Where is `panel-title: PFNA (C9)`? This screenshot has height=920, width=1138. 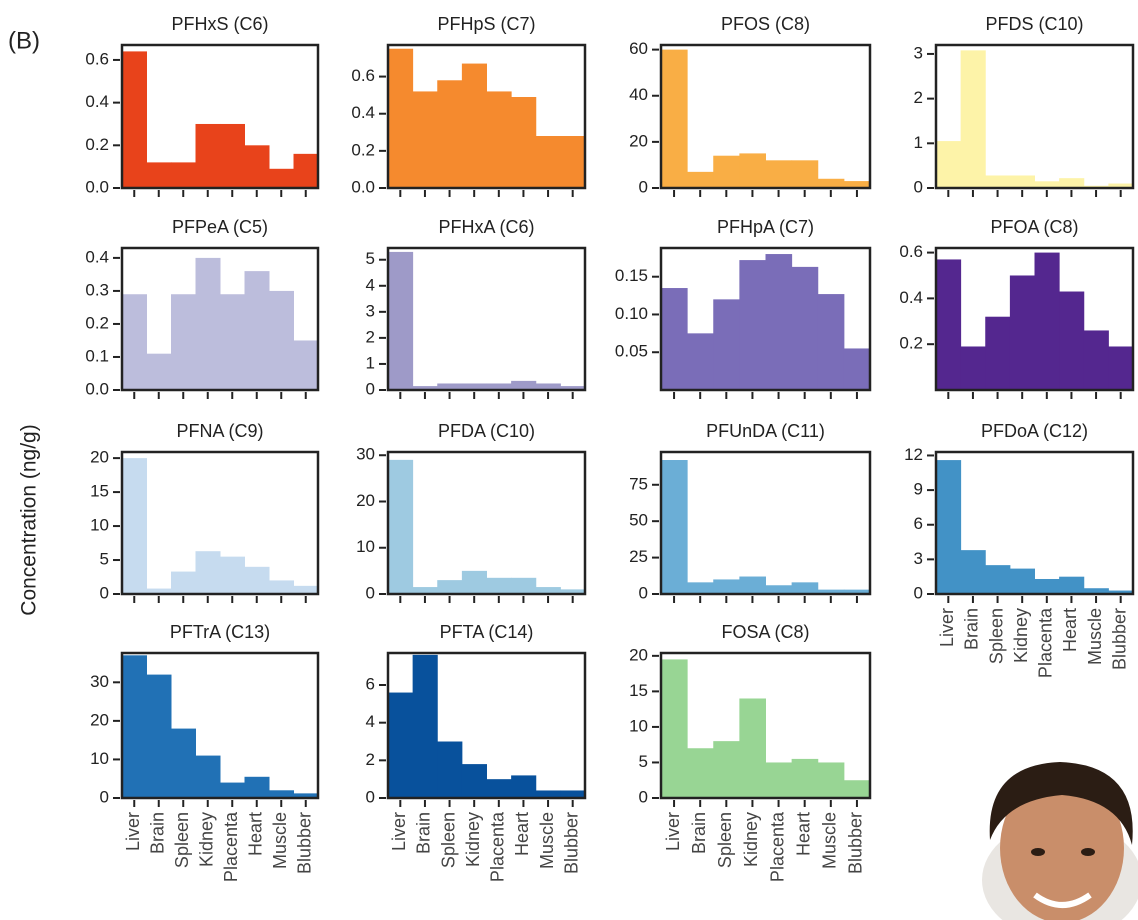
panel-title: PFNA (C9) is located at coordinates (219, 431).